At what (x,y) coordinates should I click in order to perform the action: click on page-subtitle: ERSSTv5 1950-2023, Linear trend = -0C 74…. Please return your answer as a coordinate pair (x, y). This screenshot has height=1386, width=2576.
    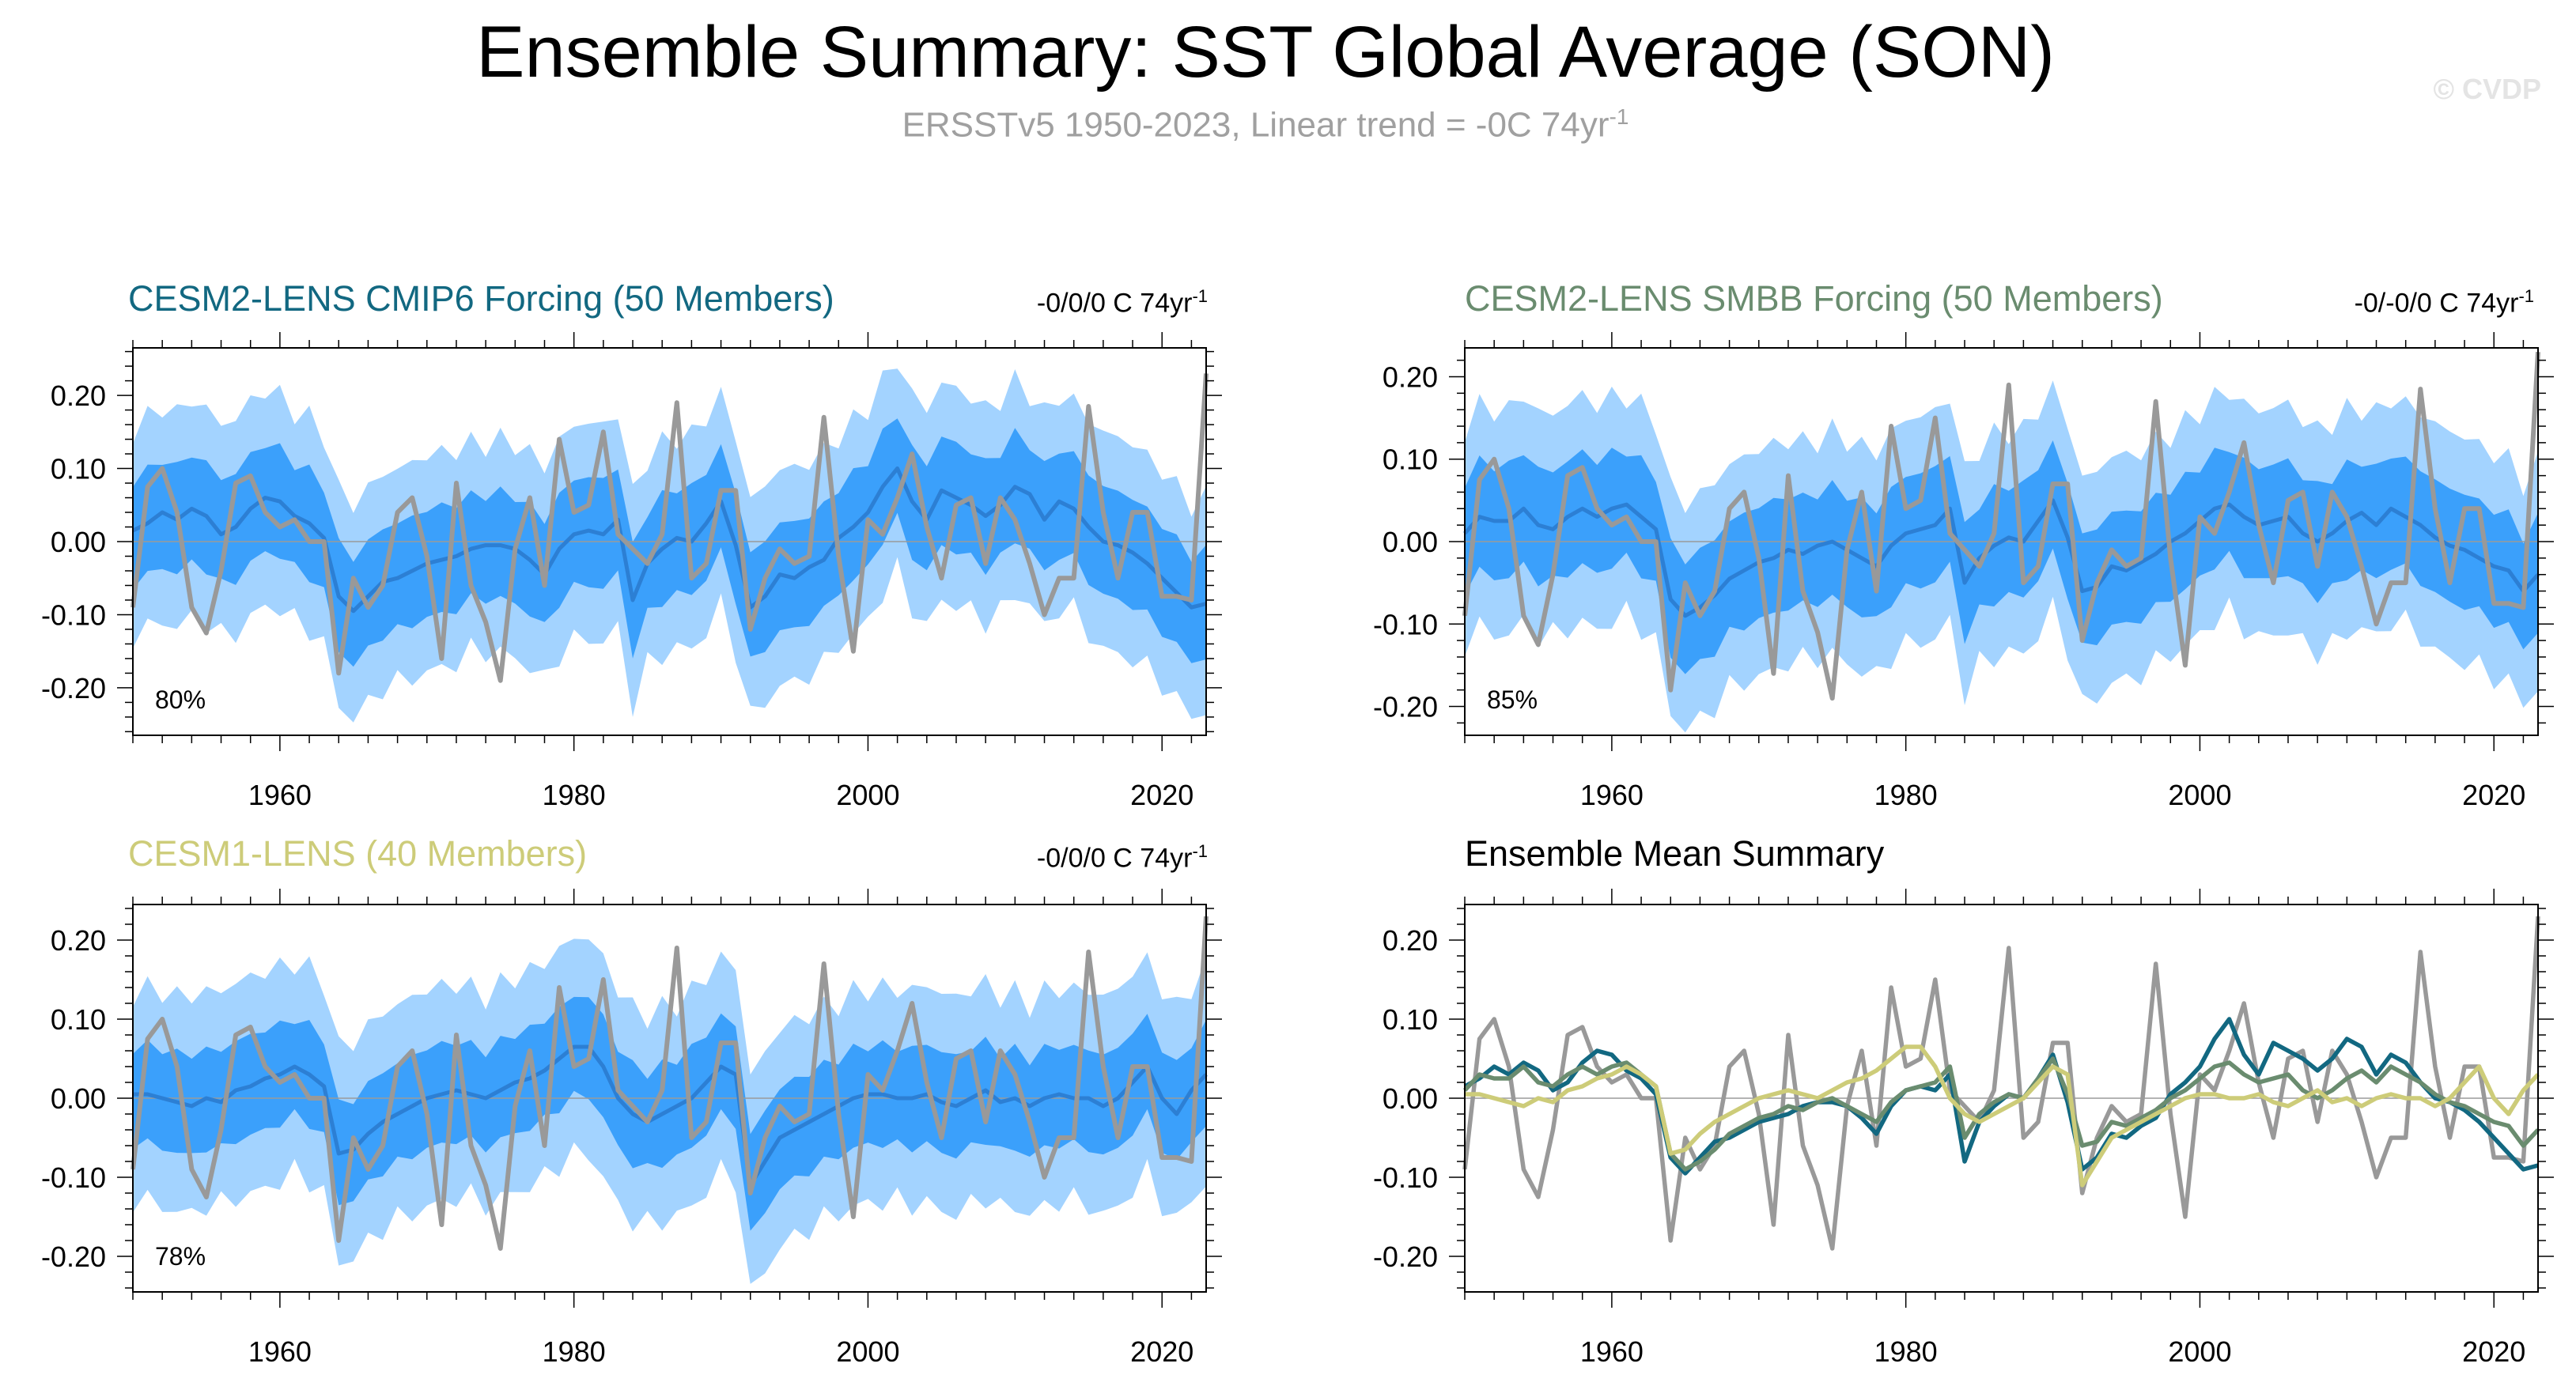
    Looking at the image, I should click on (1265, 125).